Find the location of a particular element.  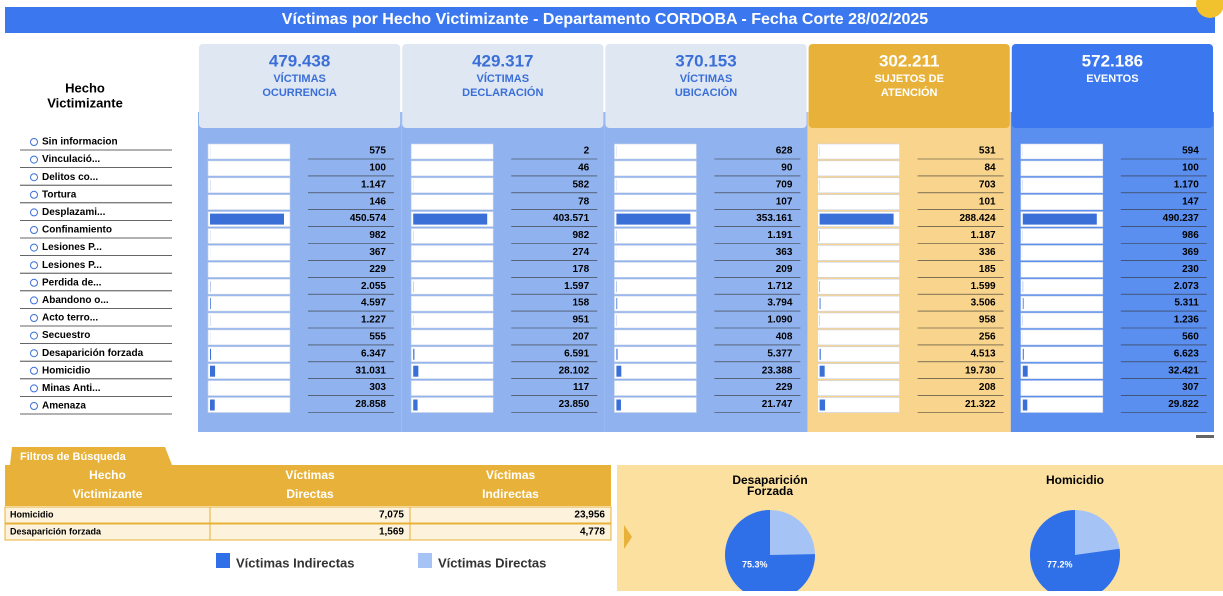

value-label: 1.597 is located at coordinates (576, 286).